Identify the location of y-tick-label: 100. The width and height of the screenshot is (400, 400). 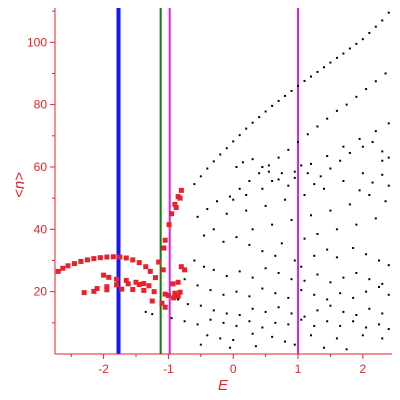
(37, 42).